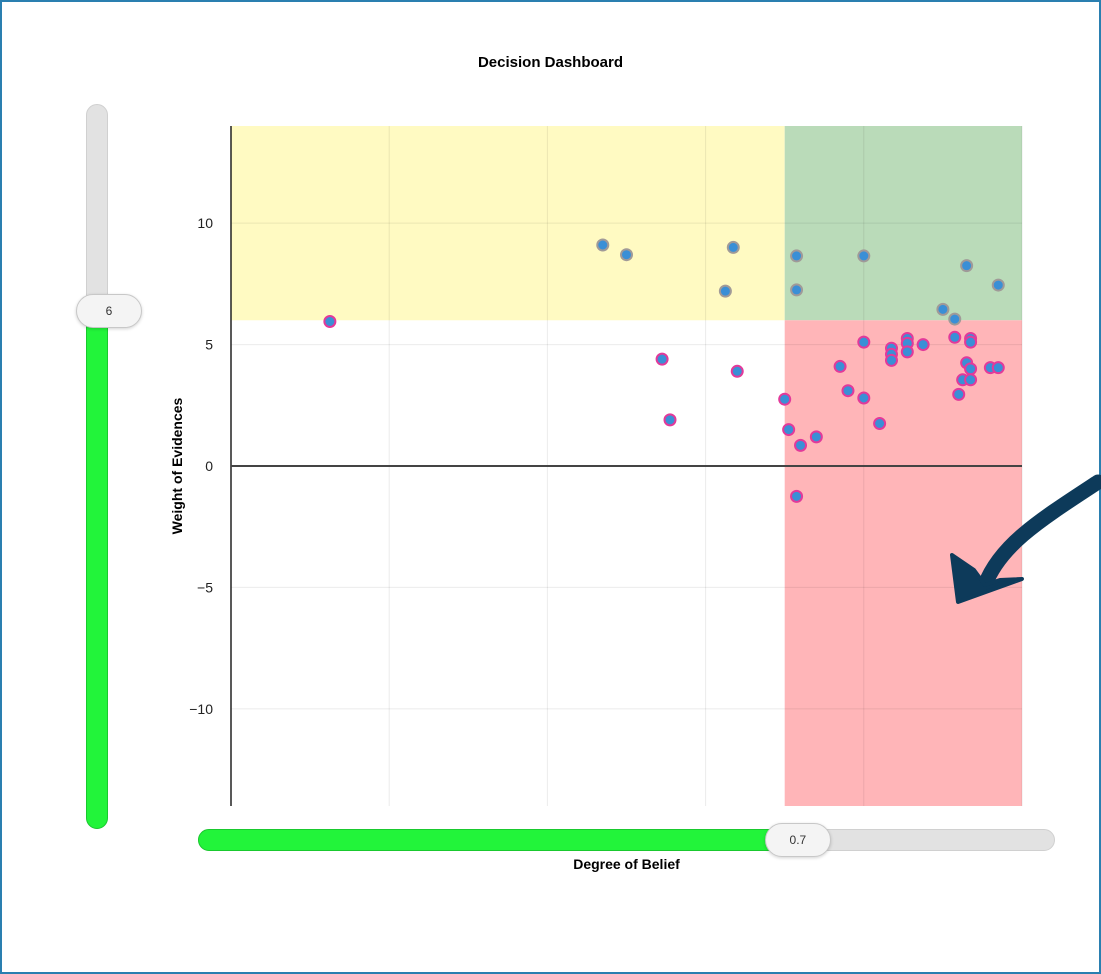 Image resolution: width=1101 pixels, height=974 pixels. Describe the element at coordinates (97, 570) in the screenshot. I see `weight-slider-fill` at that location.